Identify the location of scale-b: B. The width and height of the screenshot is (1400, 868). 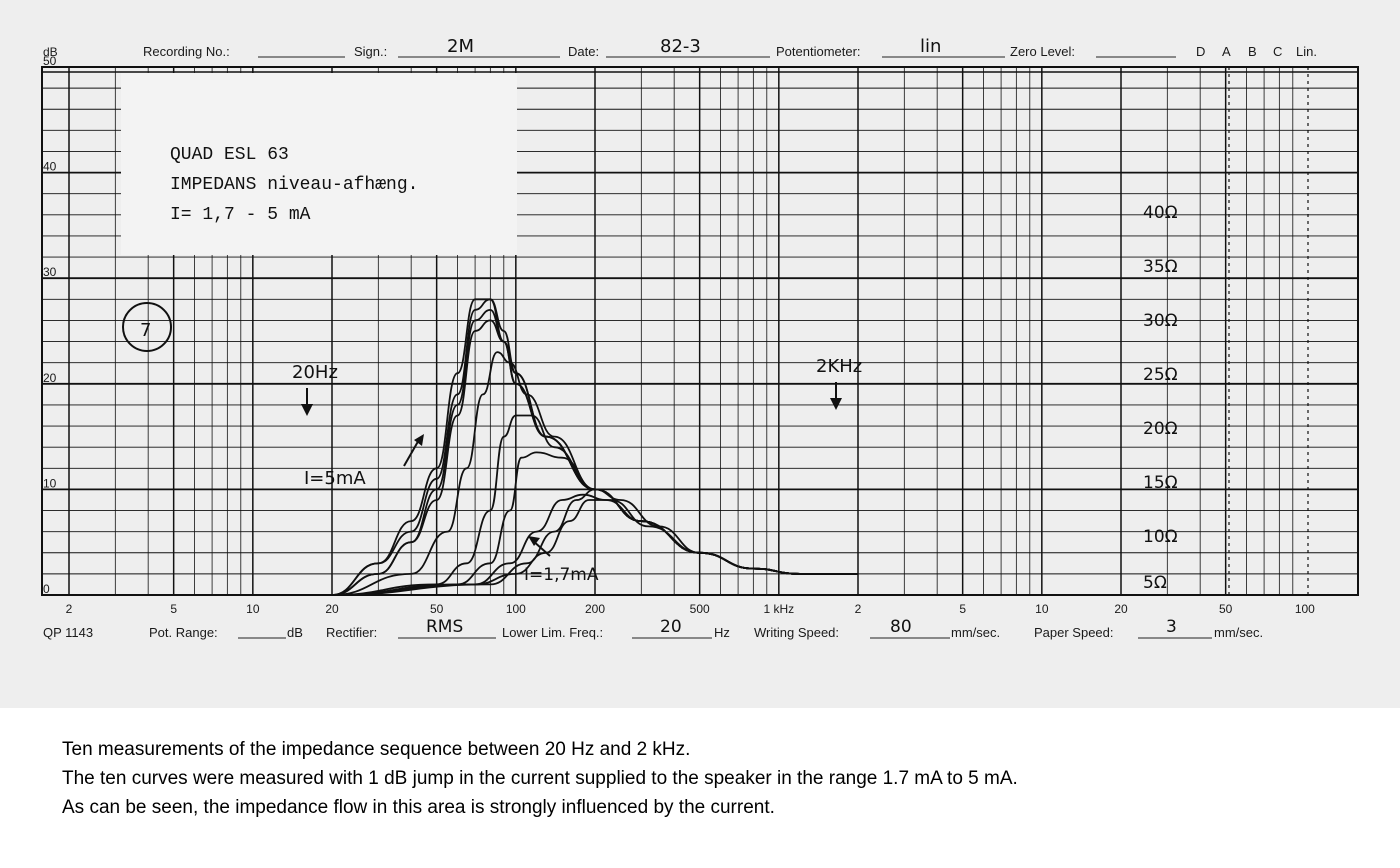
(1252, 51).